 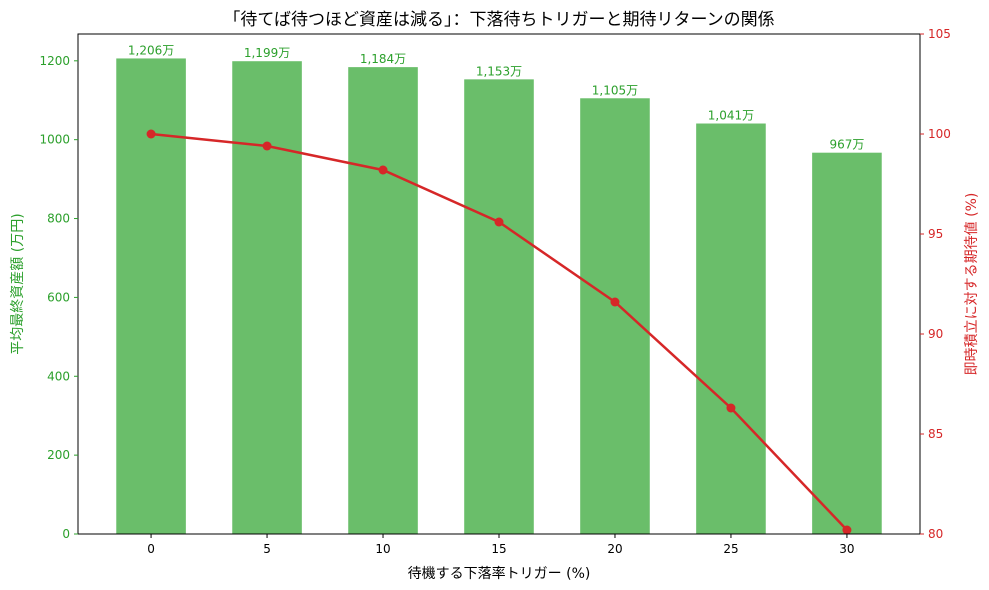 What do you see at coordinates (935, 284) in the screenshot?
I see `right-axis: 80 85 90 95 100 105` at bounding box center [935, 284].